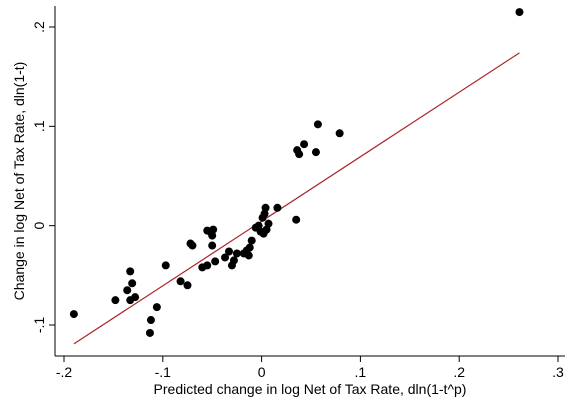 The image size is (569, 404). I want to click on y-tick-label: 0, so click(39, 226).